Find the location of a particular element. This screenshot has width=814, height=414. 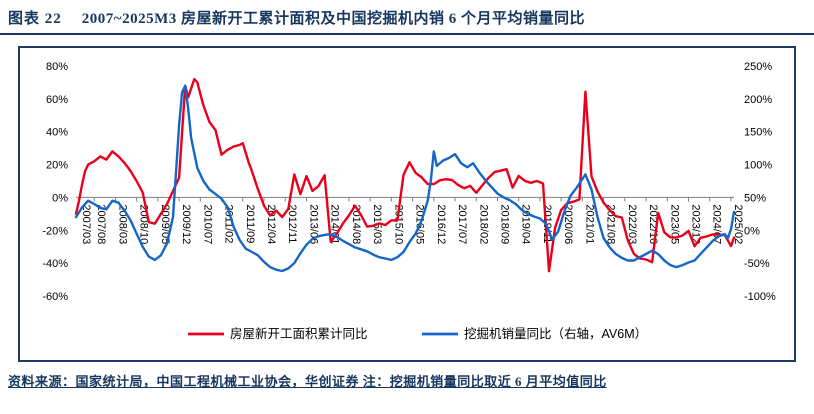

x-tick-label: 2007/08 is located at coordinates (101, 224).